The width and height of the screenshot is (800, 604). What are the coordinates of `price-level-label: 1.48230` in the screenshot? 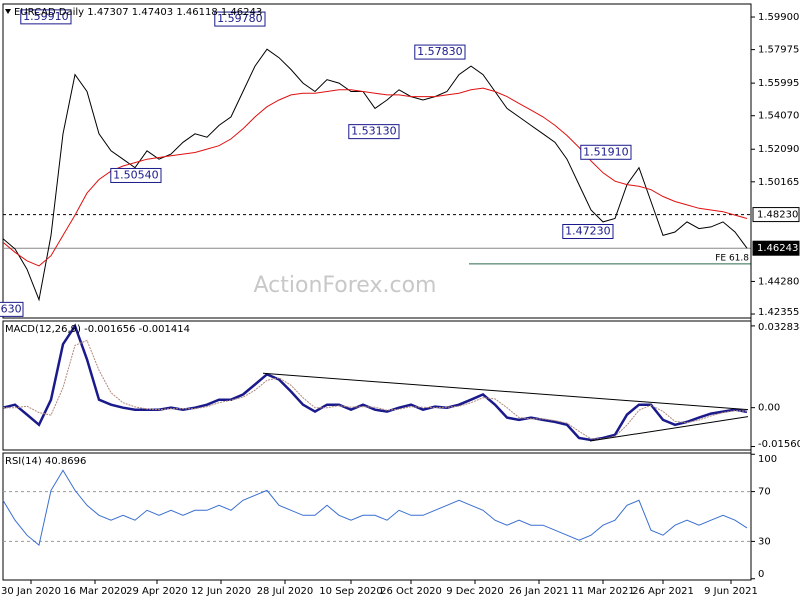 It's located at (777, 215).